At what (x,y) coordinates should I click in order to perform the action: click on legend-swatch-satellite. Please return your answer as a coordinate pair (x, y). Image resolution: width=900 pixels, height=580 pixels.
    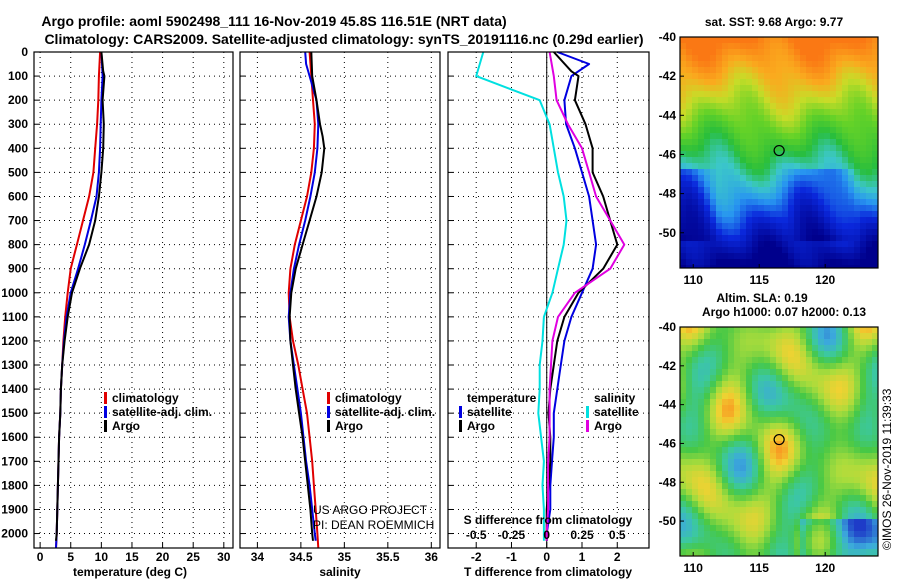
    Looking at the image, I should click on (105, 412).